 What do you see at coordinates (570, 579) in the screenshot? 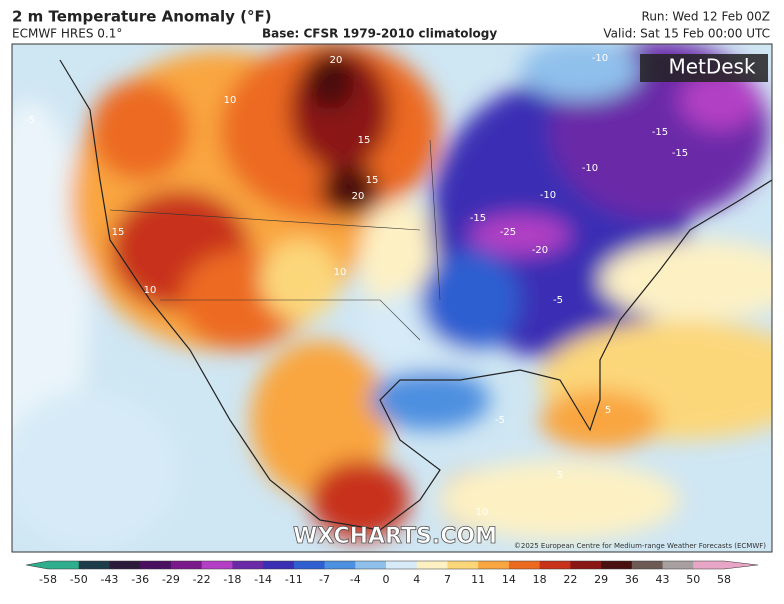
I see `colorbar-label: 22` at bounding box center [570, 579].